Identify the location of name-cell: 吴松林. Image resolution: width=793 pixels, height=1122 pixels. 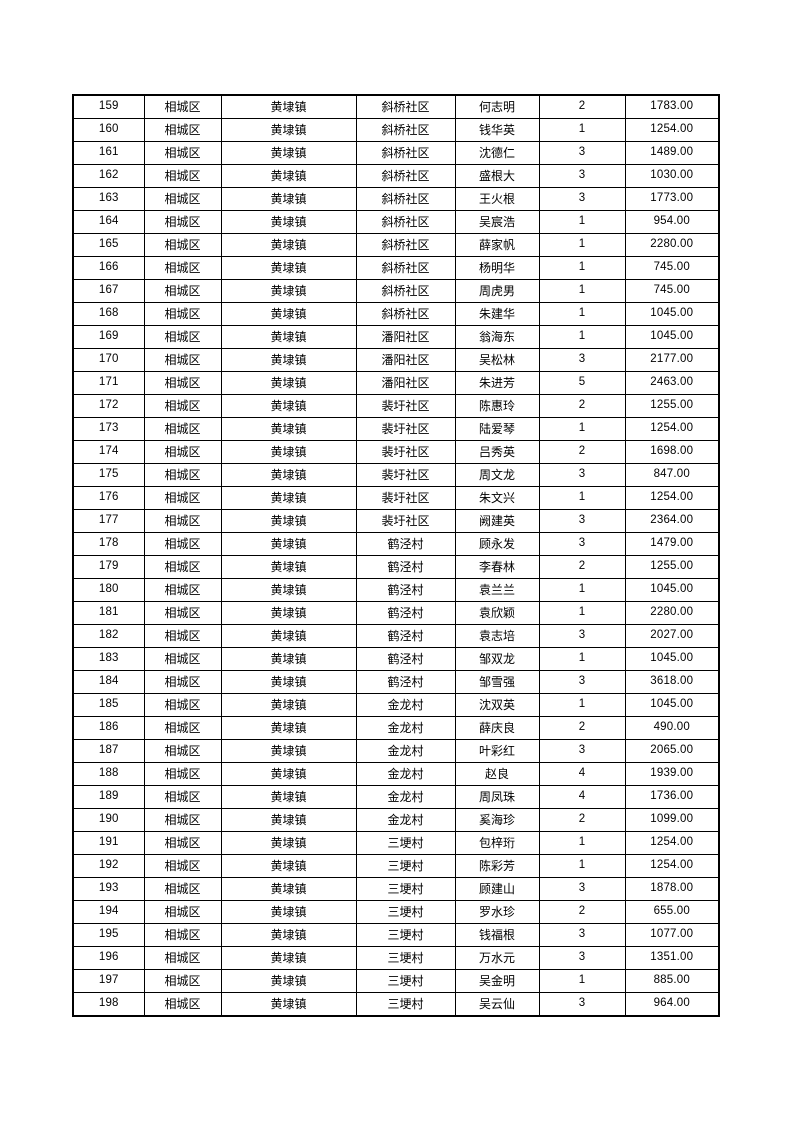
(497, 360).